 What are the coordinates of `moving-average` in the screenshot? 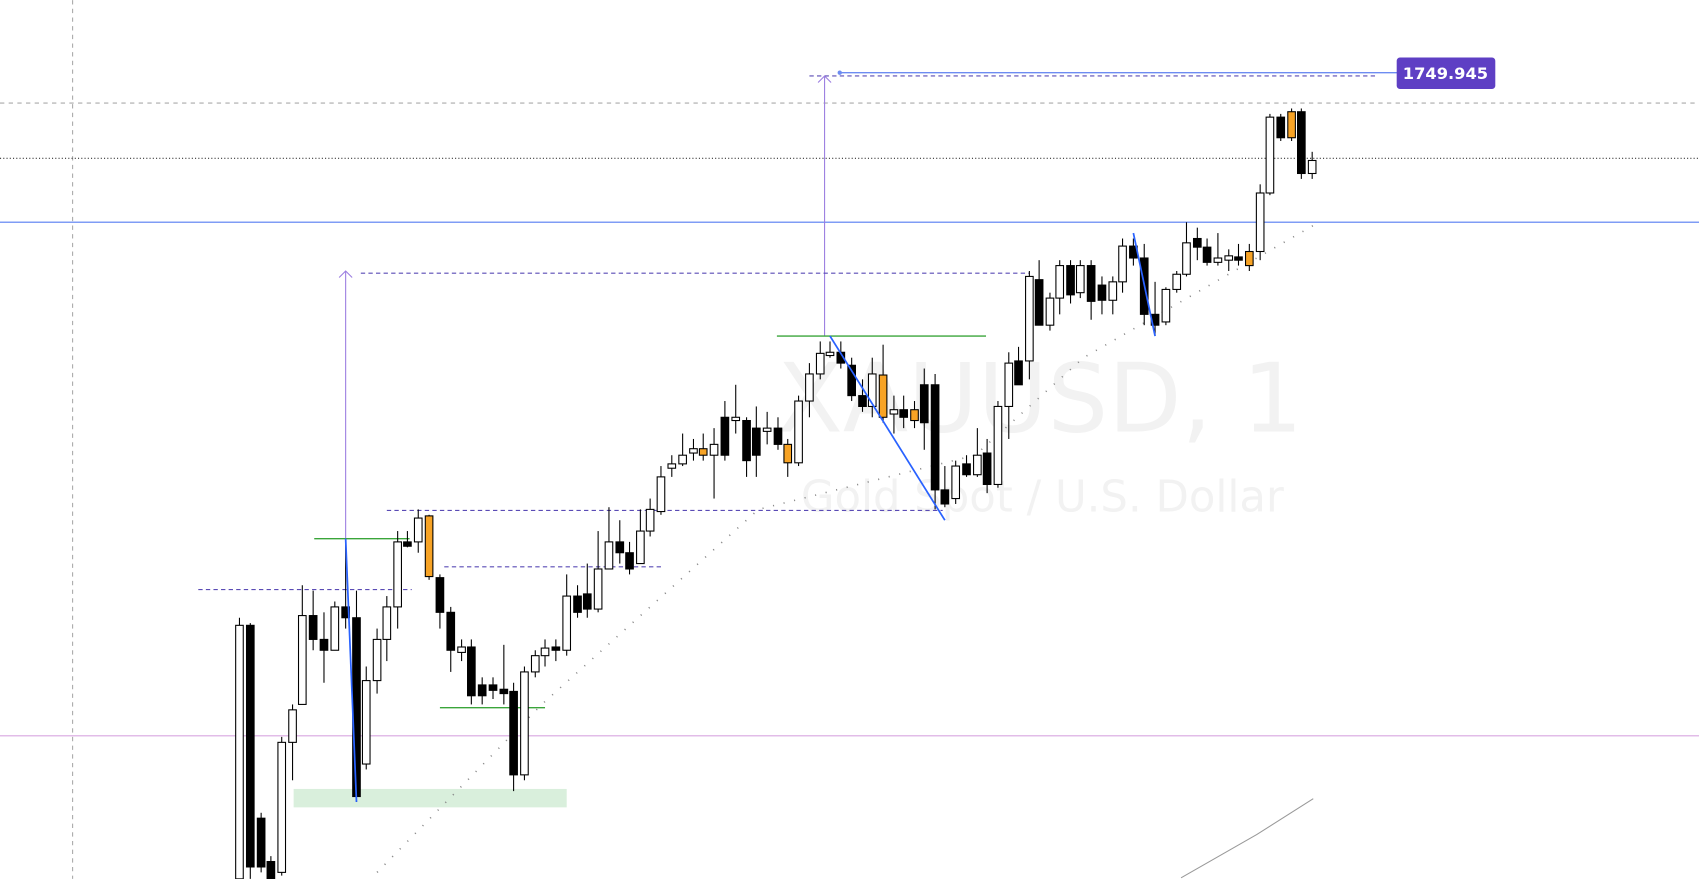 It's located at (1247, 838).